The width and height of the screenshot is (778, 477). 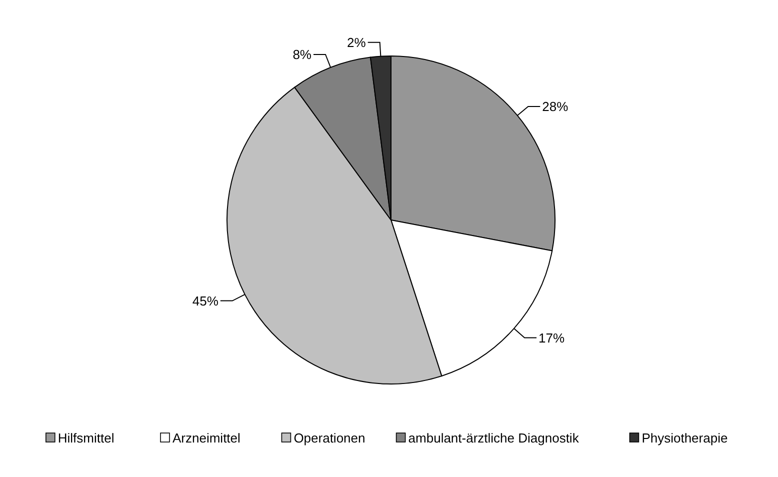 What do you see at coordinates (555, 106) in the screenshot?
I see `data-label: 28%` at bounding box center [555, 106].